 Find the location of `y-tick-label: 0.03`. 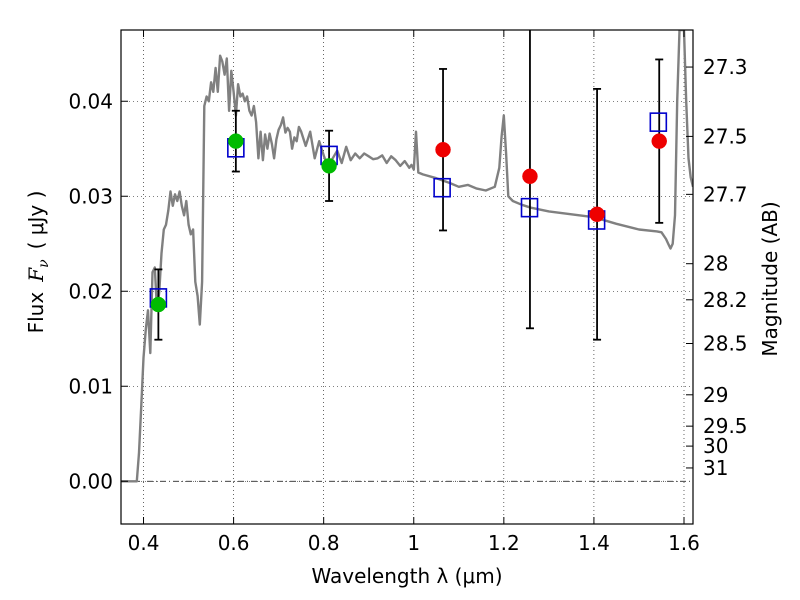

y-tick-label: 0.03 is located at coordinates (90, 196).